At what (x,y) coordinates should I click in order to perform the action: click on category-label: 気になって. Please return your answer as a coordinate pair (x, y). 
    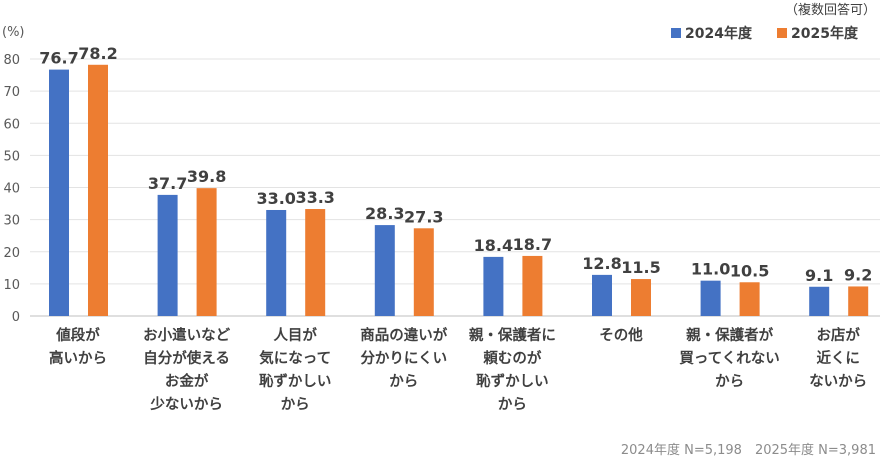
    Looking at the image, I should click on (295, 358).